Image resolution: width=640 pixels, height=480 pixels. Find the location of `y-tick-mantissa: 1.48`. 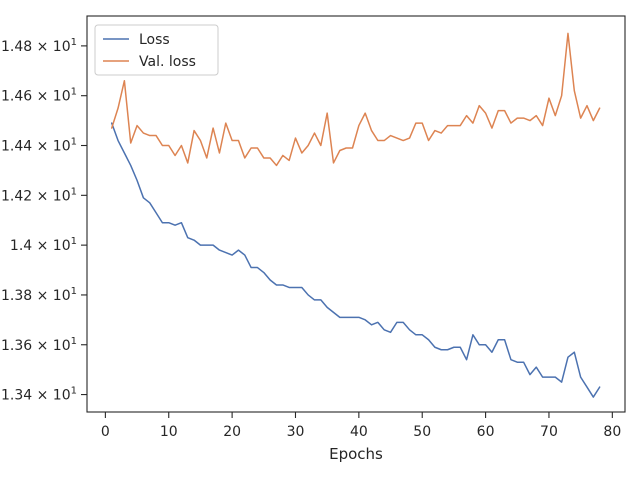

y-tick-mantissa: 1.48 is located at coordinates (16, 47).